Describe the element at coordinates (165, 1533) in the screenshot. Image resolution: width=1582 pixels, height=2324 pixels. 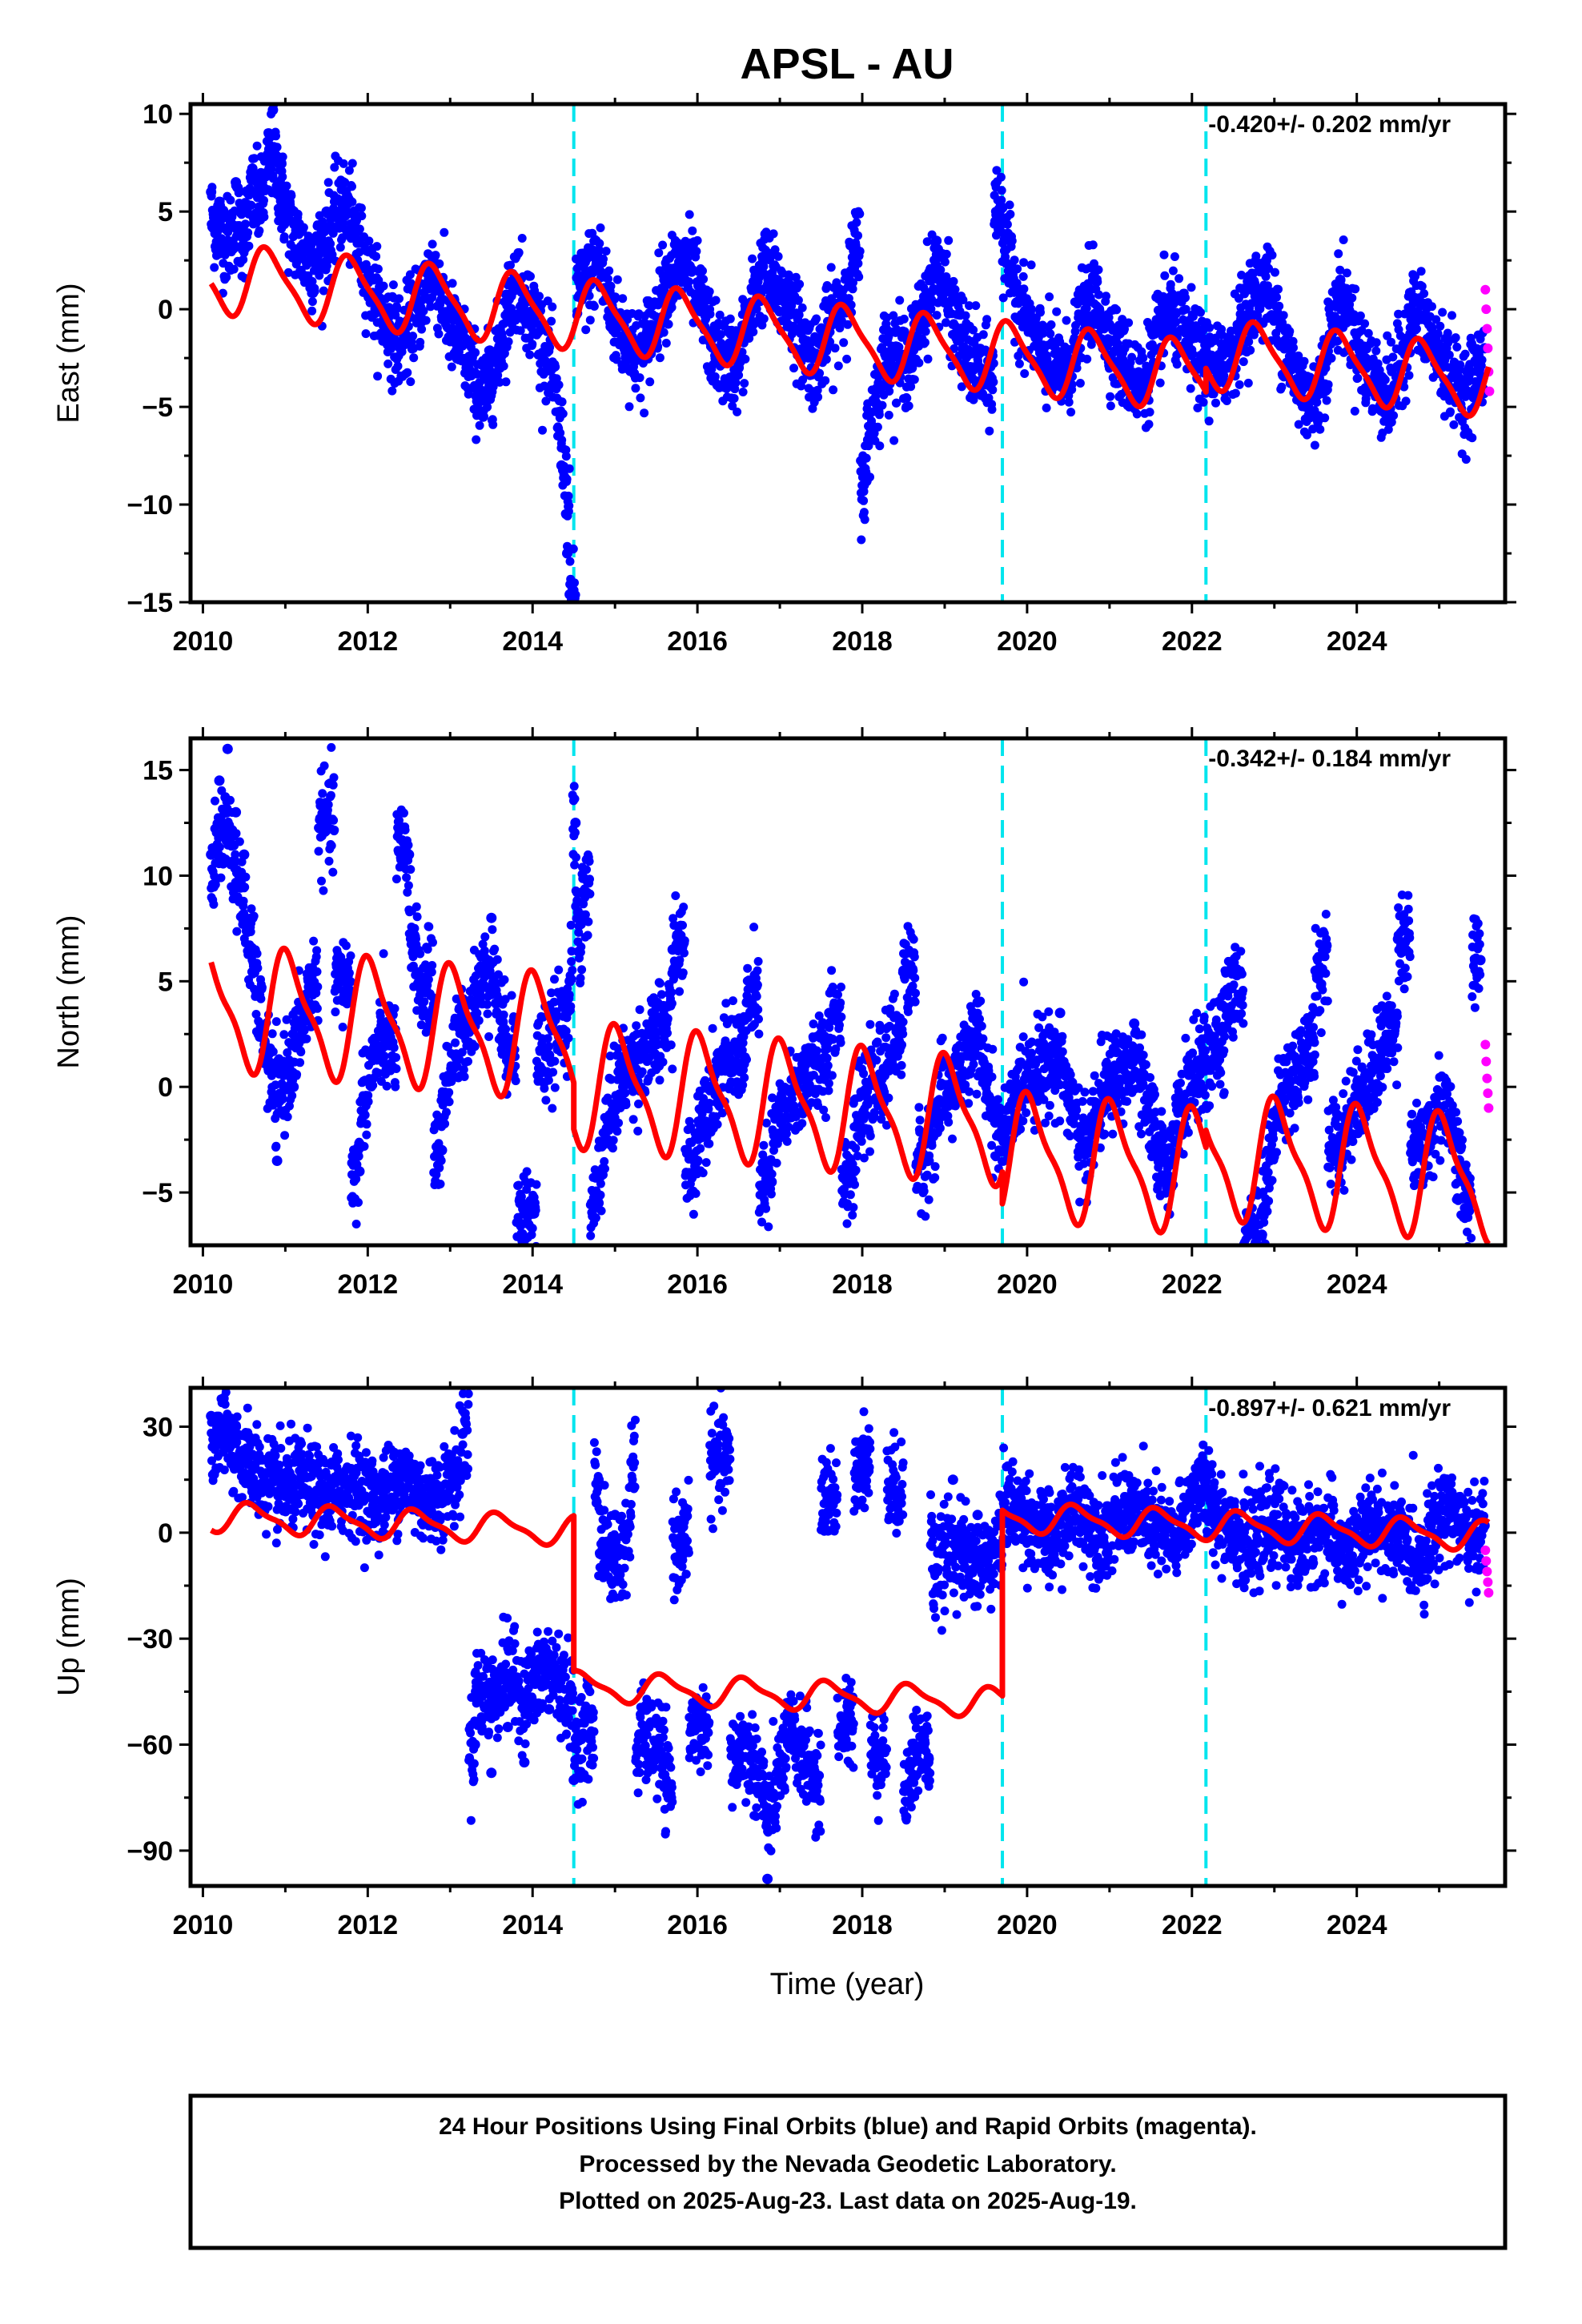
I see `up-y-tick-3: 0` at that location.